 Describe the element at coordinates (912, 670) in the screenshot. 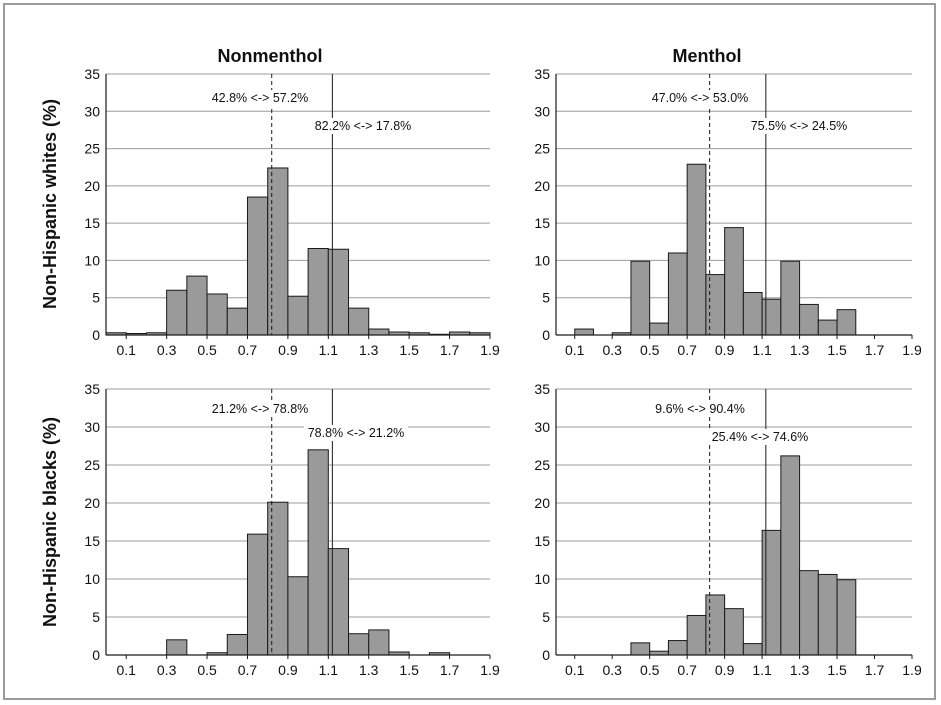

I see `x-tick-label: 1.9` at that location.